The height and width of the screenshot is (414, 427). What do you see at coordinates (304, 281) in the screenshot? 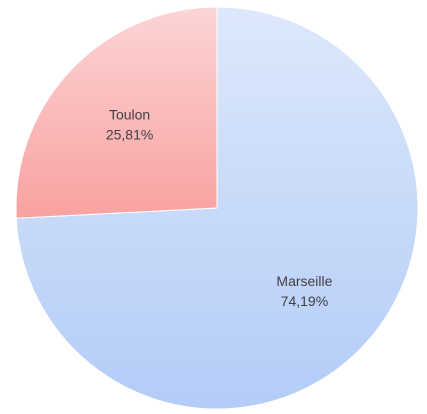
I see `slice-label: Marseille` at bounding box center [304, 281].